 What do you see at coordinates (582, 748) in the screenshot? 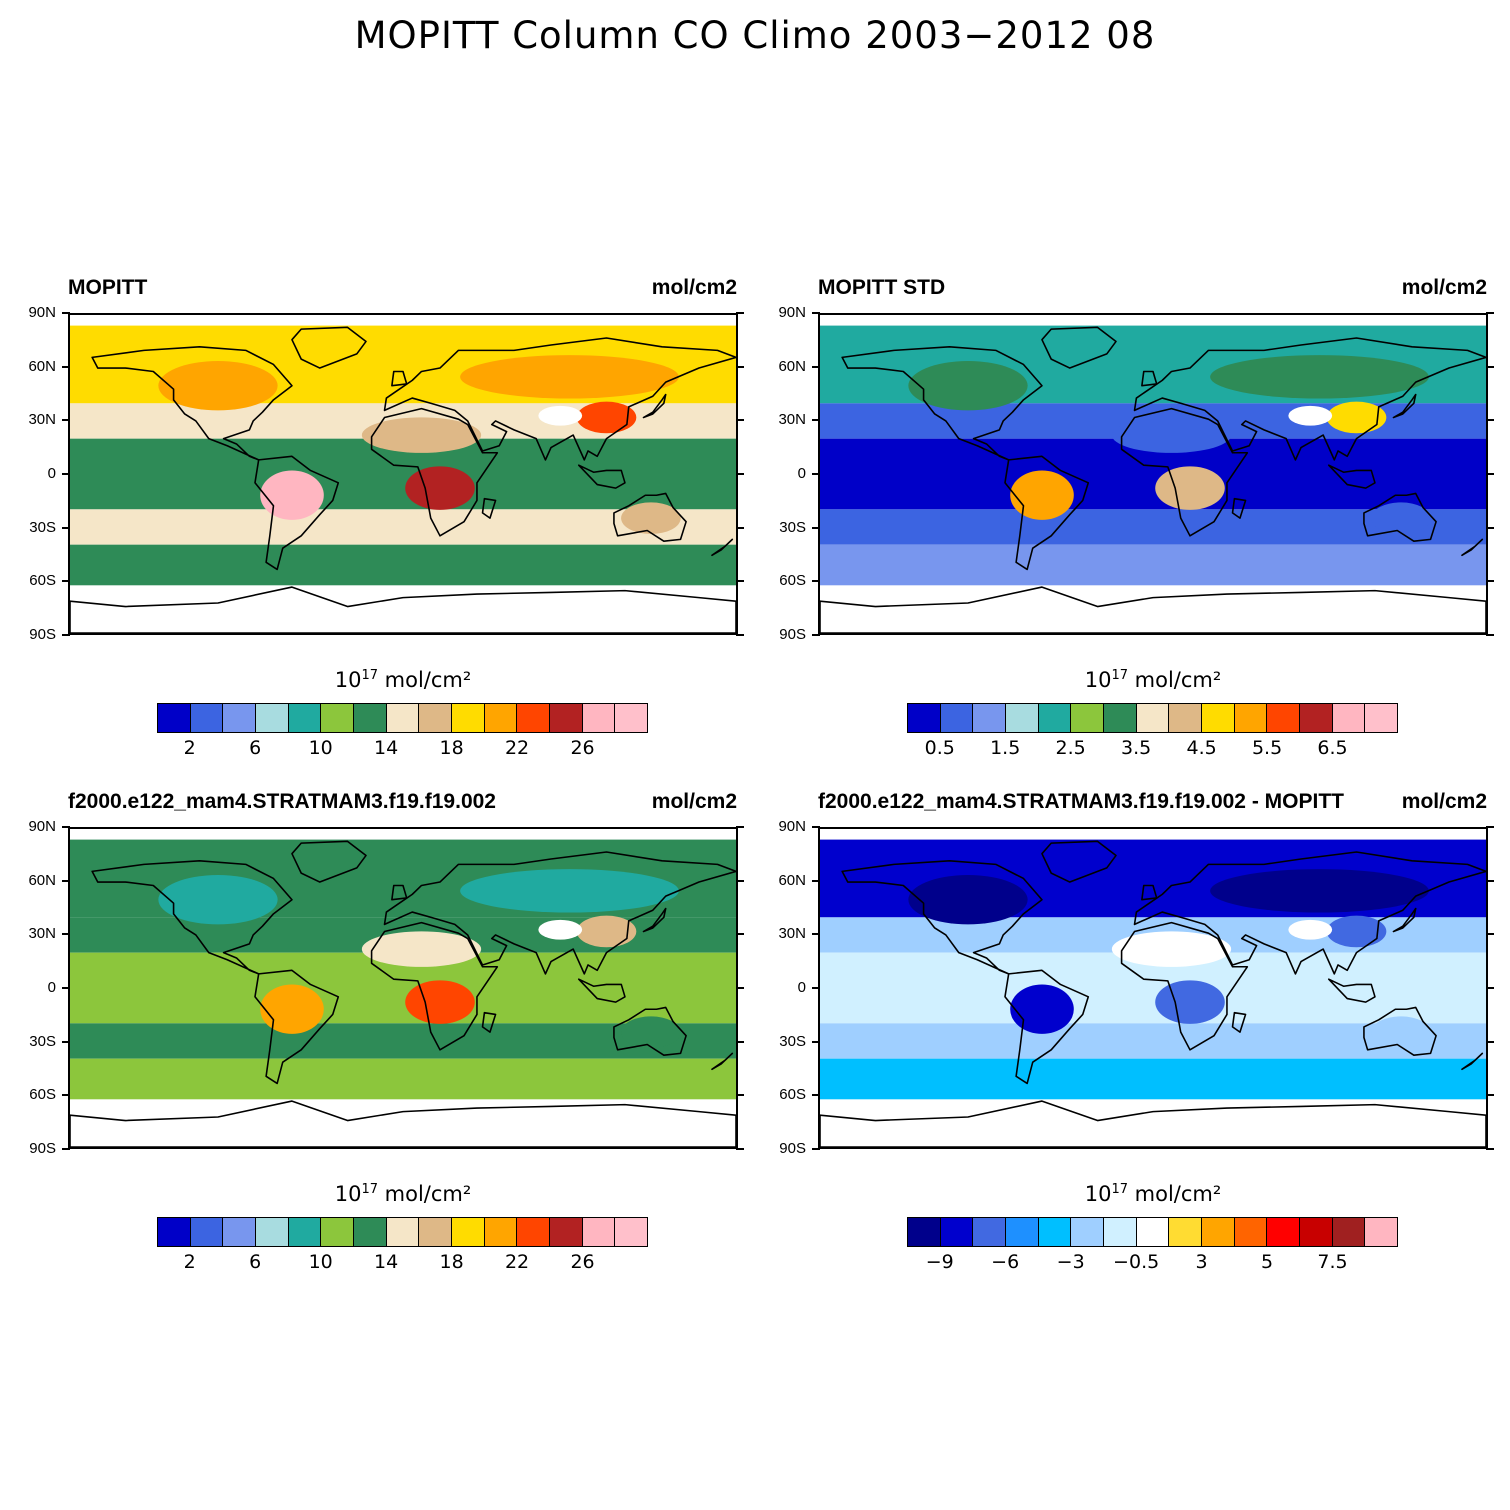
I see `colorbar-tick-label: 26` at bounding box center [582, 748].